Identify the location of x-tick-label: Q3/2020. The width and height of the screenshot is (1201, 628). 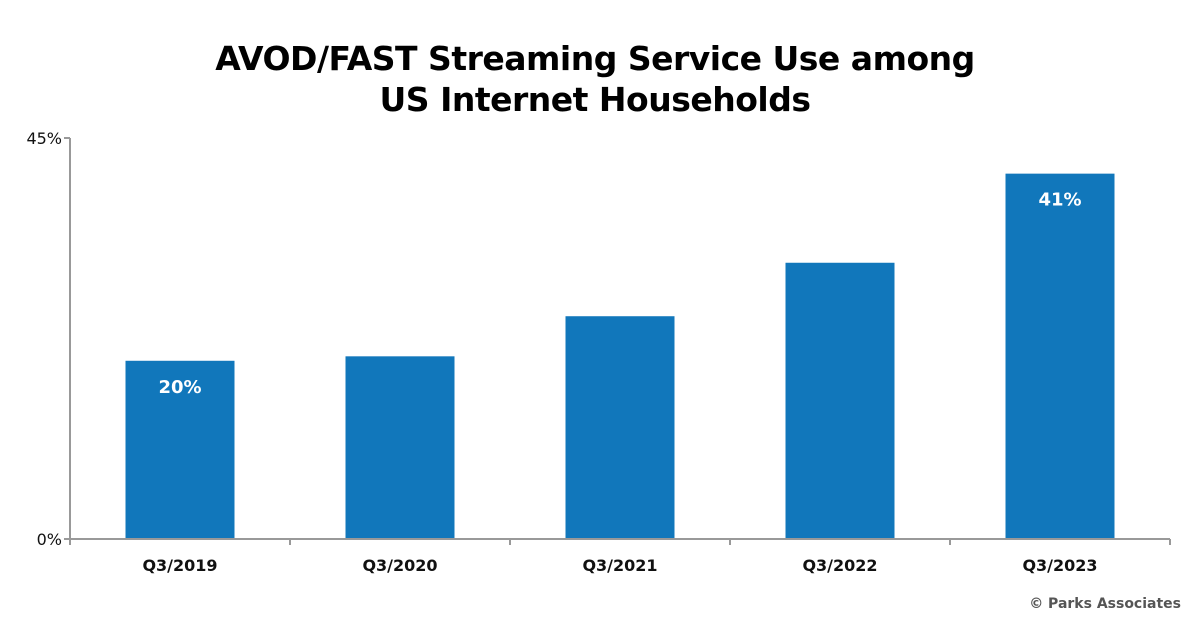
(399, 565).